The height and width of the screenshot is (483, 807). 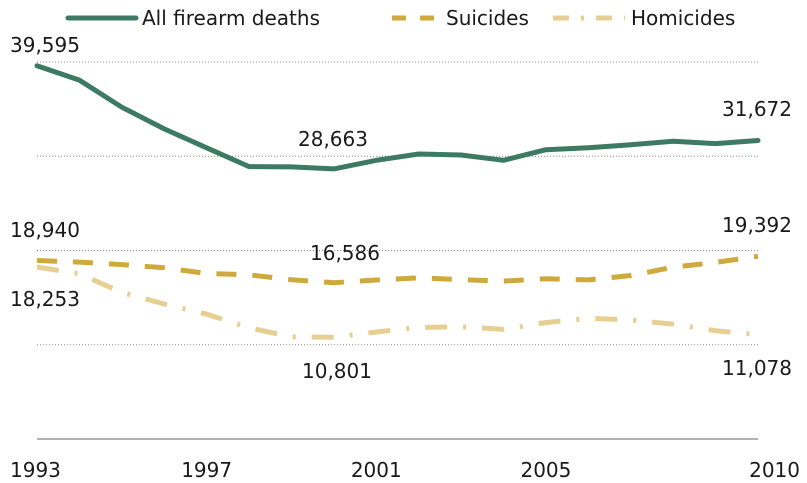 What do you see at coordinates (545, 470) in the screenshot?
I see `x-tick-label: 2005` at bounding box center [545, 470].